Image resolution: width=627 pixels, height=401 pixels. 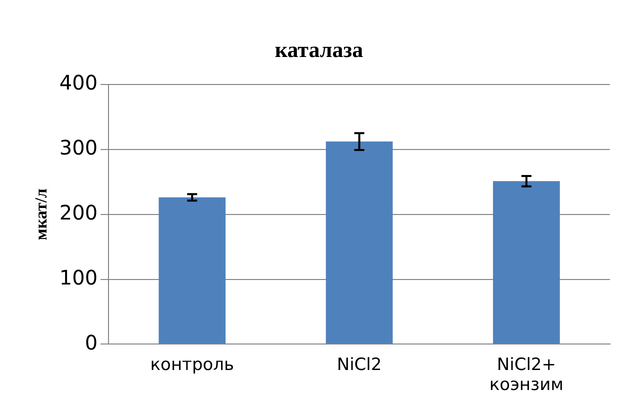 I want to click on y-axis-title: мкат/л, so click(x=41, y=214).